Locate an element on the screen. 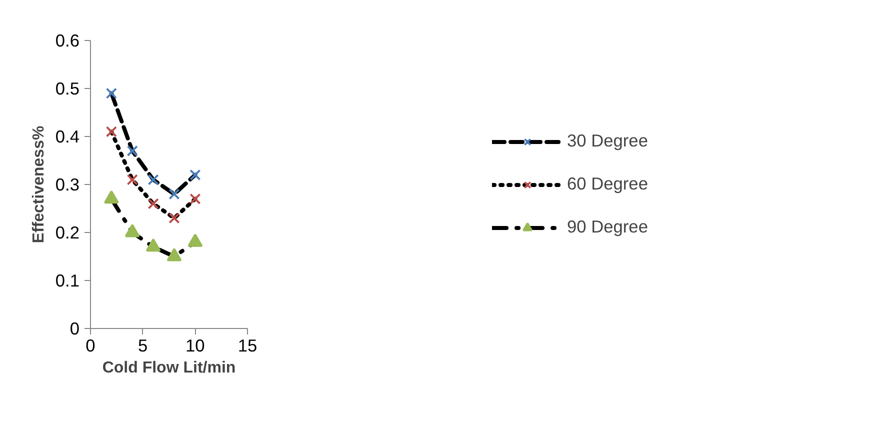 This screenshot has width=895, height=440. y-tick-label: 0 is located at coordinates (75, 328).